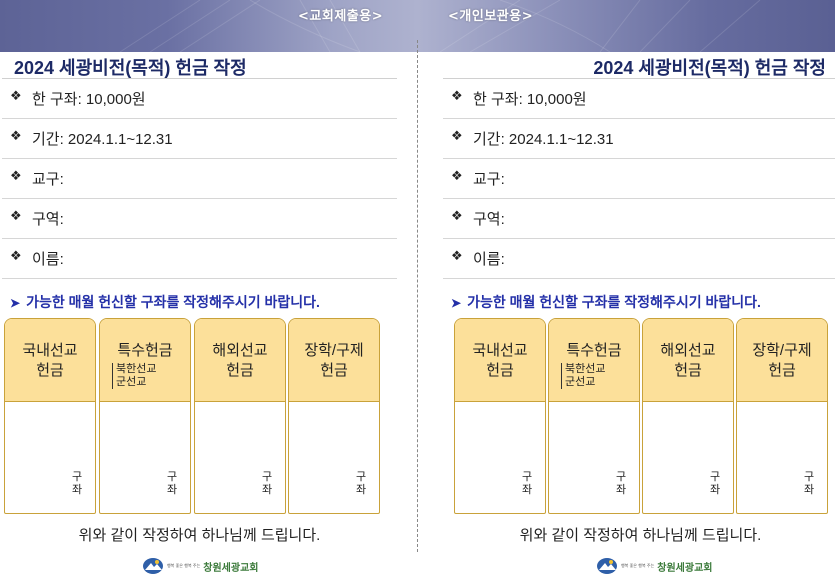 The height and width of the screenshot is (578, 835). What do you see at coordinates (491, 16) in the screenshot?
I see `banner-label-personal-copy: <개인보관용>` at bounding box center [491, 16].